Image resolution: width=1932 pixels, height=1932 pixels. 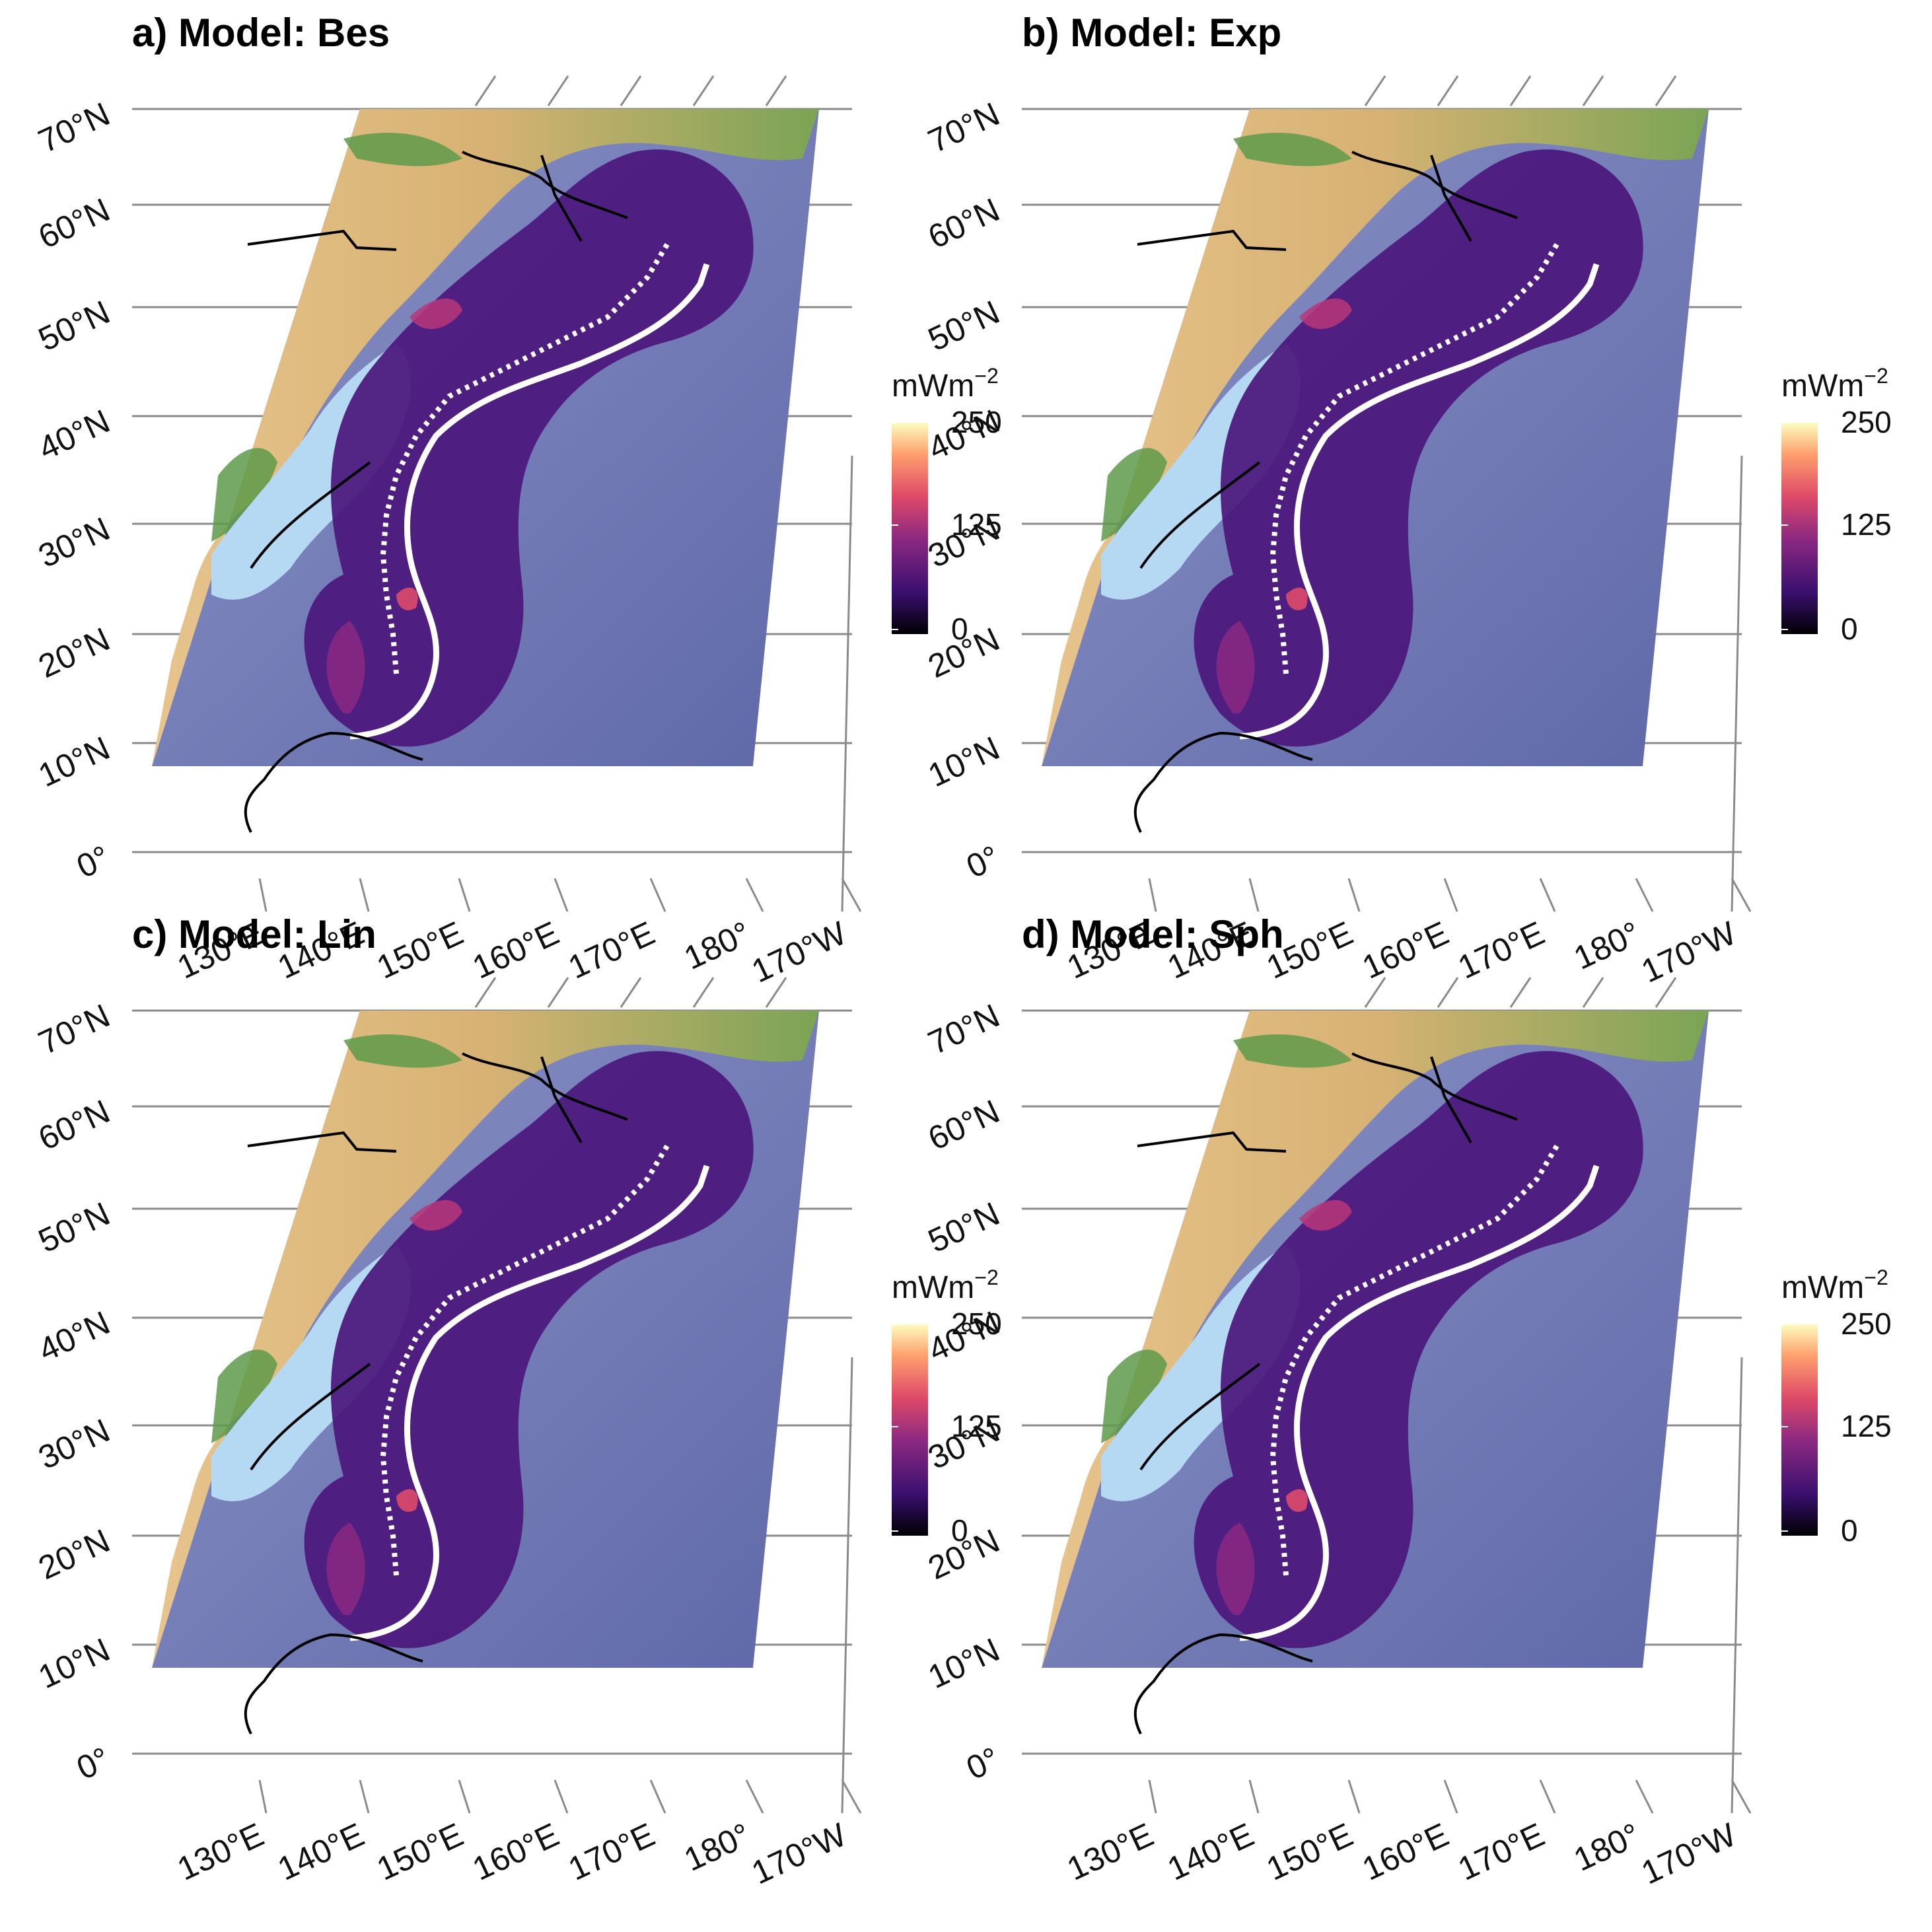 I want to click on panel-title: b) Model: Exp, so click(x=1151, y=33).